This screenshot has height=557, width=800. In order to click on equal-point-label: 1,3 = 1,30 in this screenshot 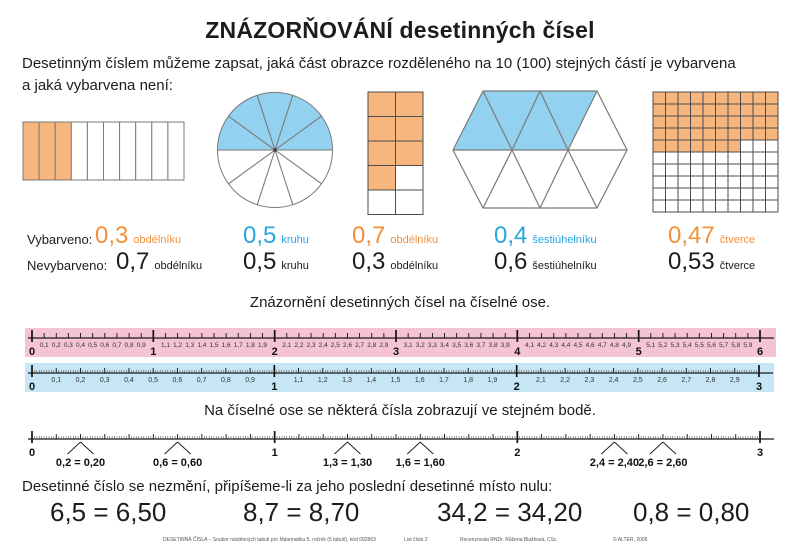, I will do `click(347, 463)`.